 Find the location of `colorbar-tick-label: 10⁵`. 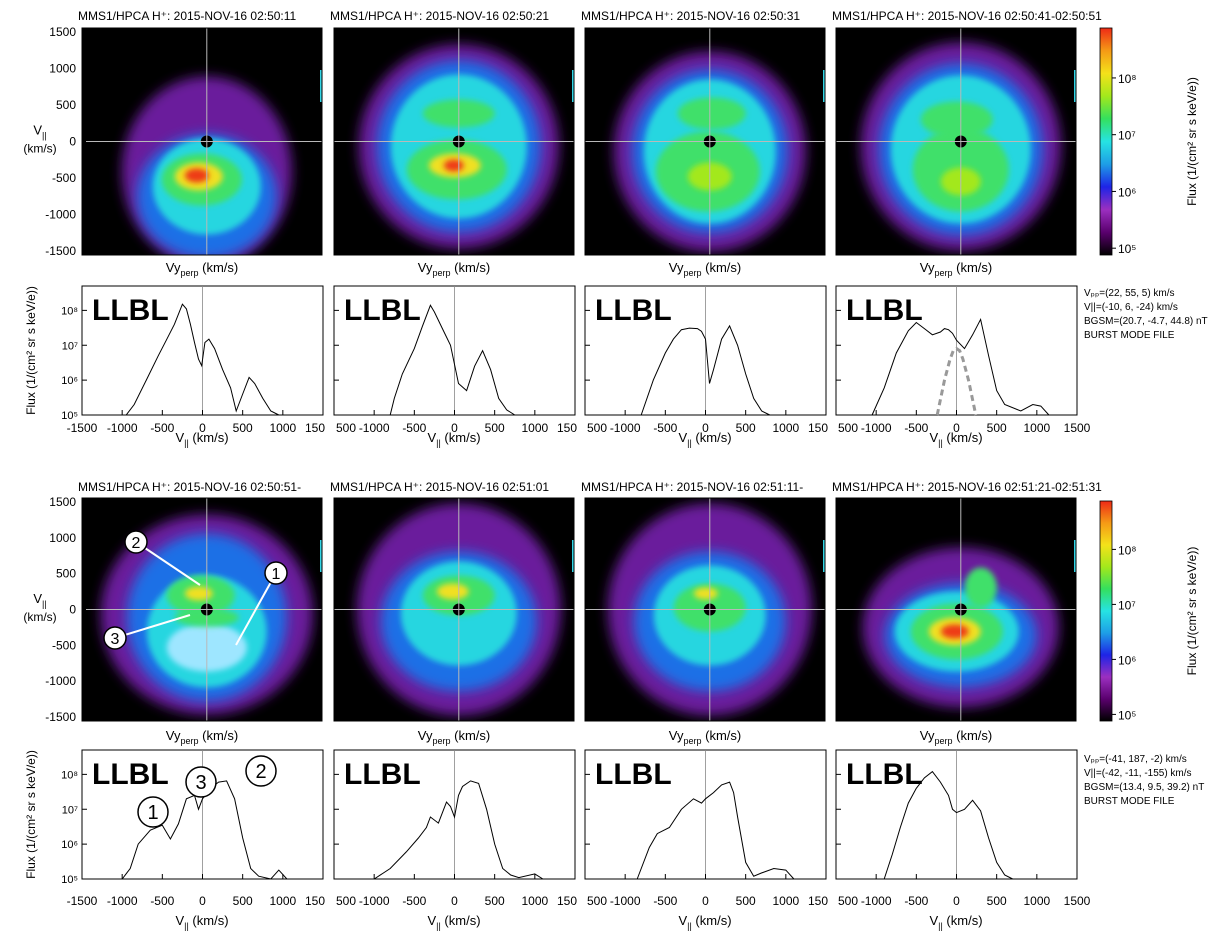

colorbar-tick-label: 10⁵ is located at coordinates (1127, 715).